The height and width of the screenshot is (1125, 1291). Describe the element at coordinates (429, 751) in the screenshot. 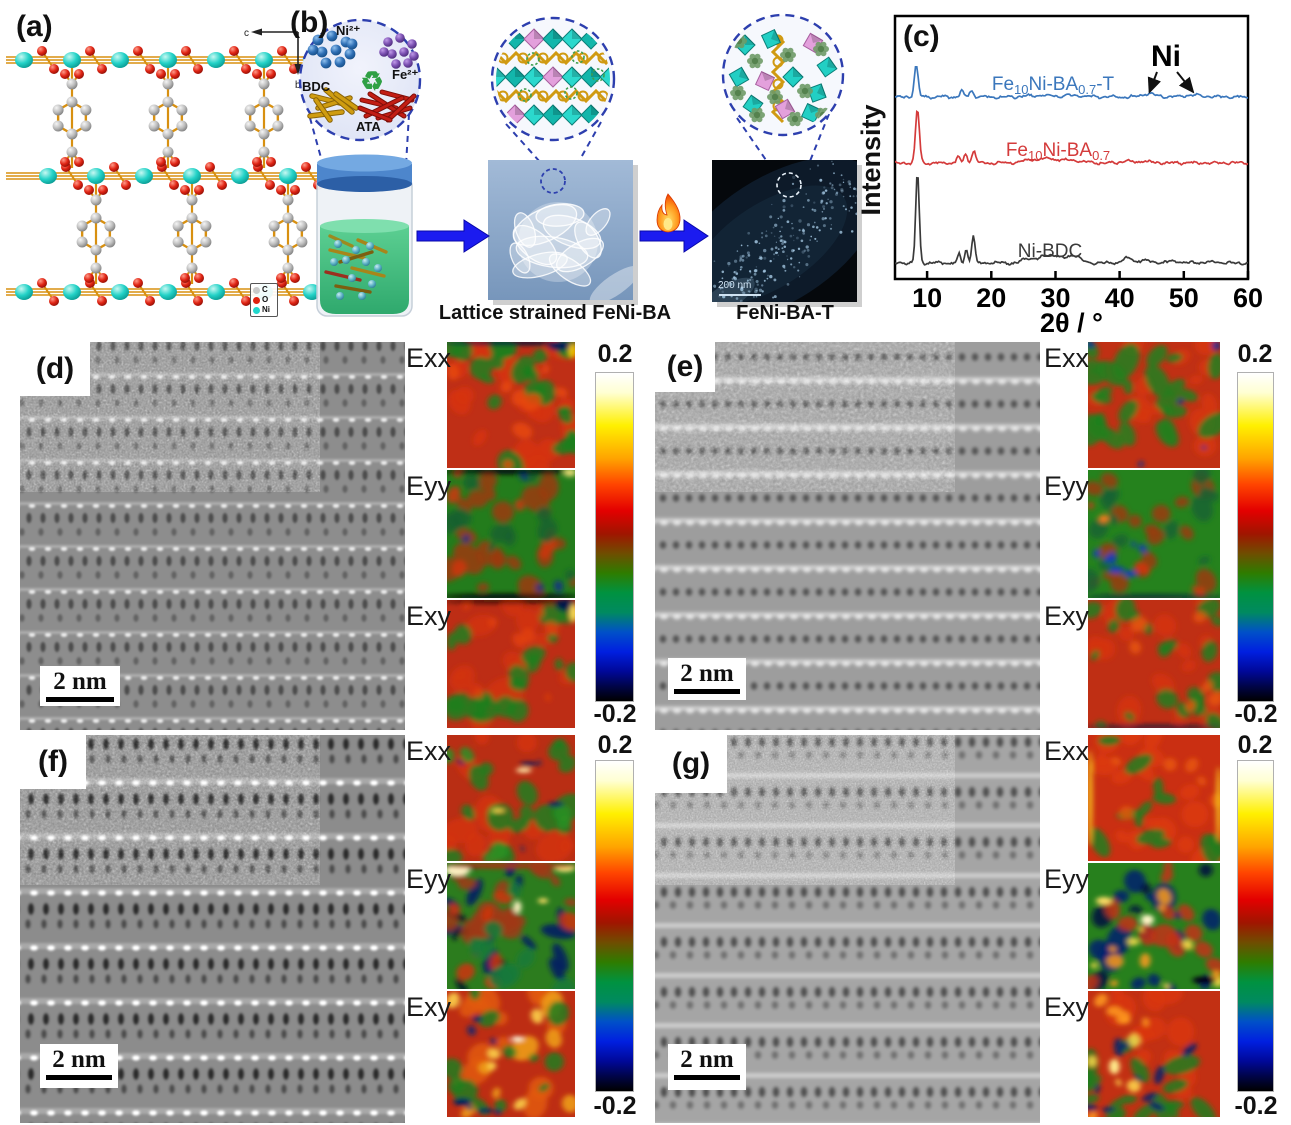

I see `strain-label-f-exx: Exx` at that location.